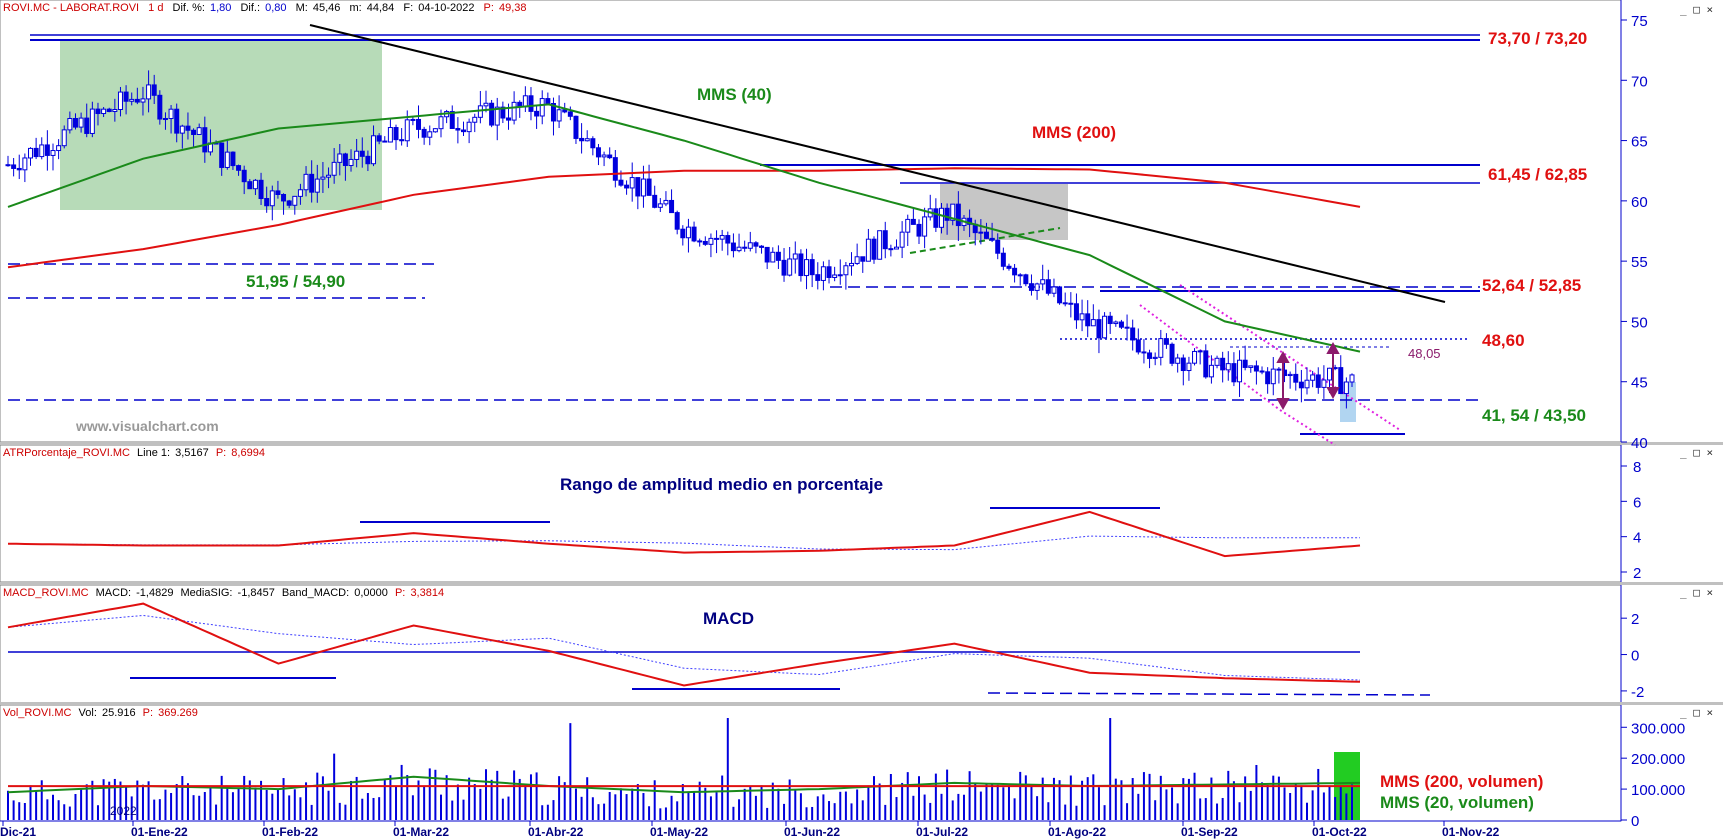  Describe the element at coordinates (1074, 132) in the screenshot. I see `label-mms200: MMS (200)` at that location.